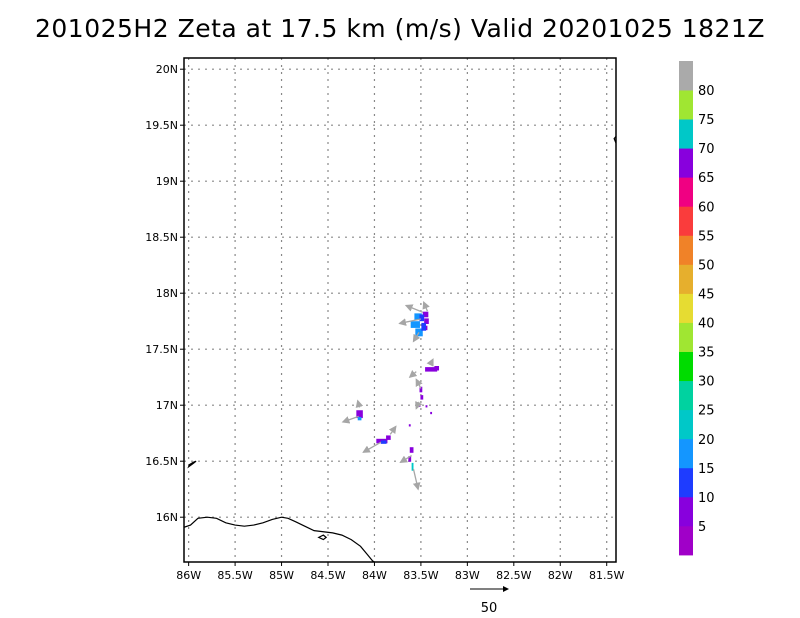 Image resolution: width=800 pixels, height=618 pixels. Describe the element at coordinates (706, 236) in the screenshot. I see `colorbar-label: 55` at that location.